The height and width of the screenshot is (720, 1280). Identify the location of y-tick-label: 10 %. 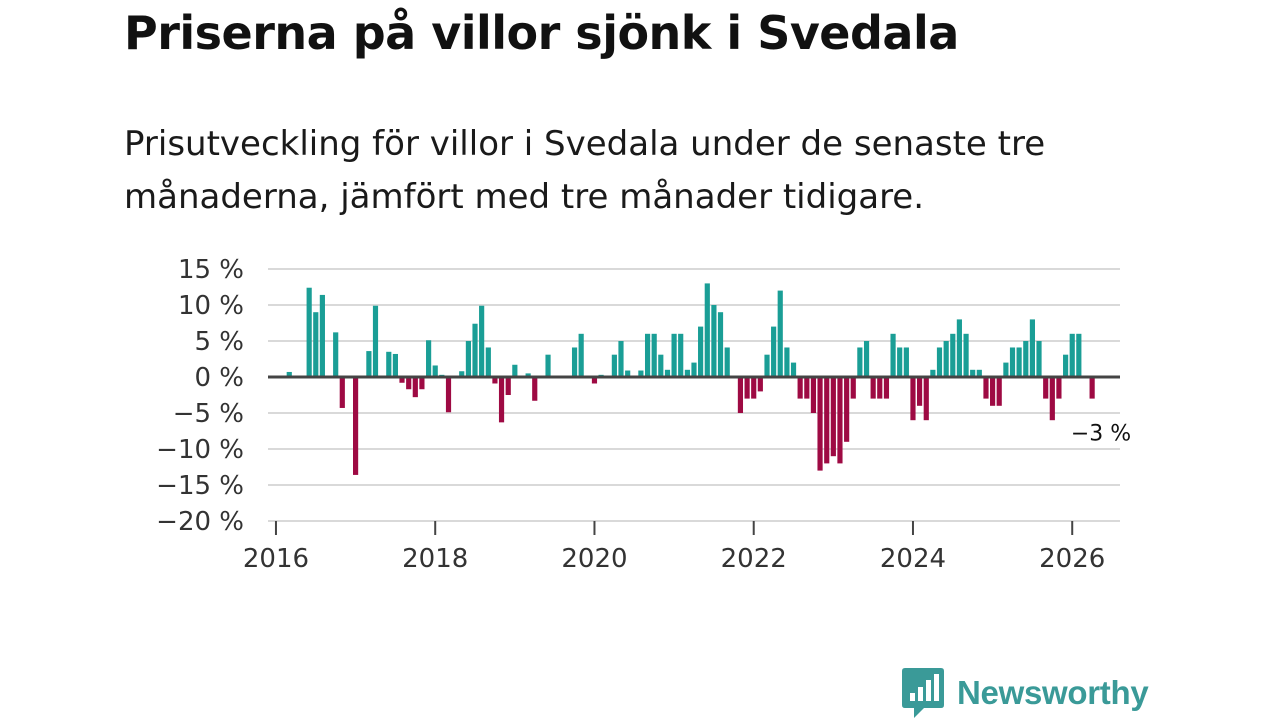
(211, 306).